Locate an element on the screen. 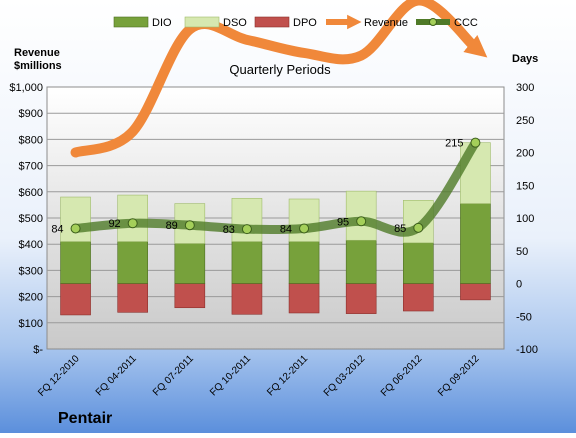 This screenshot has width=576, height=438. right-axis-ticks: -100 -50 0 50 100 150 200 250 300 is located at coordinates (527, 219).